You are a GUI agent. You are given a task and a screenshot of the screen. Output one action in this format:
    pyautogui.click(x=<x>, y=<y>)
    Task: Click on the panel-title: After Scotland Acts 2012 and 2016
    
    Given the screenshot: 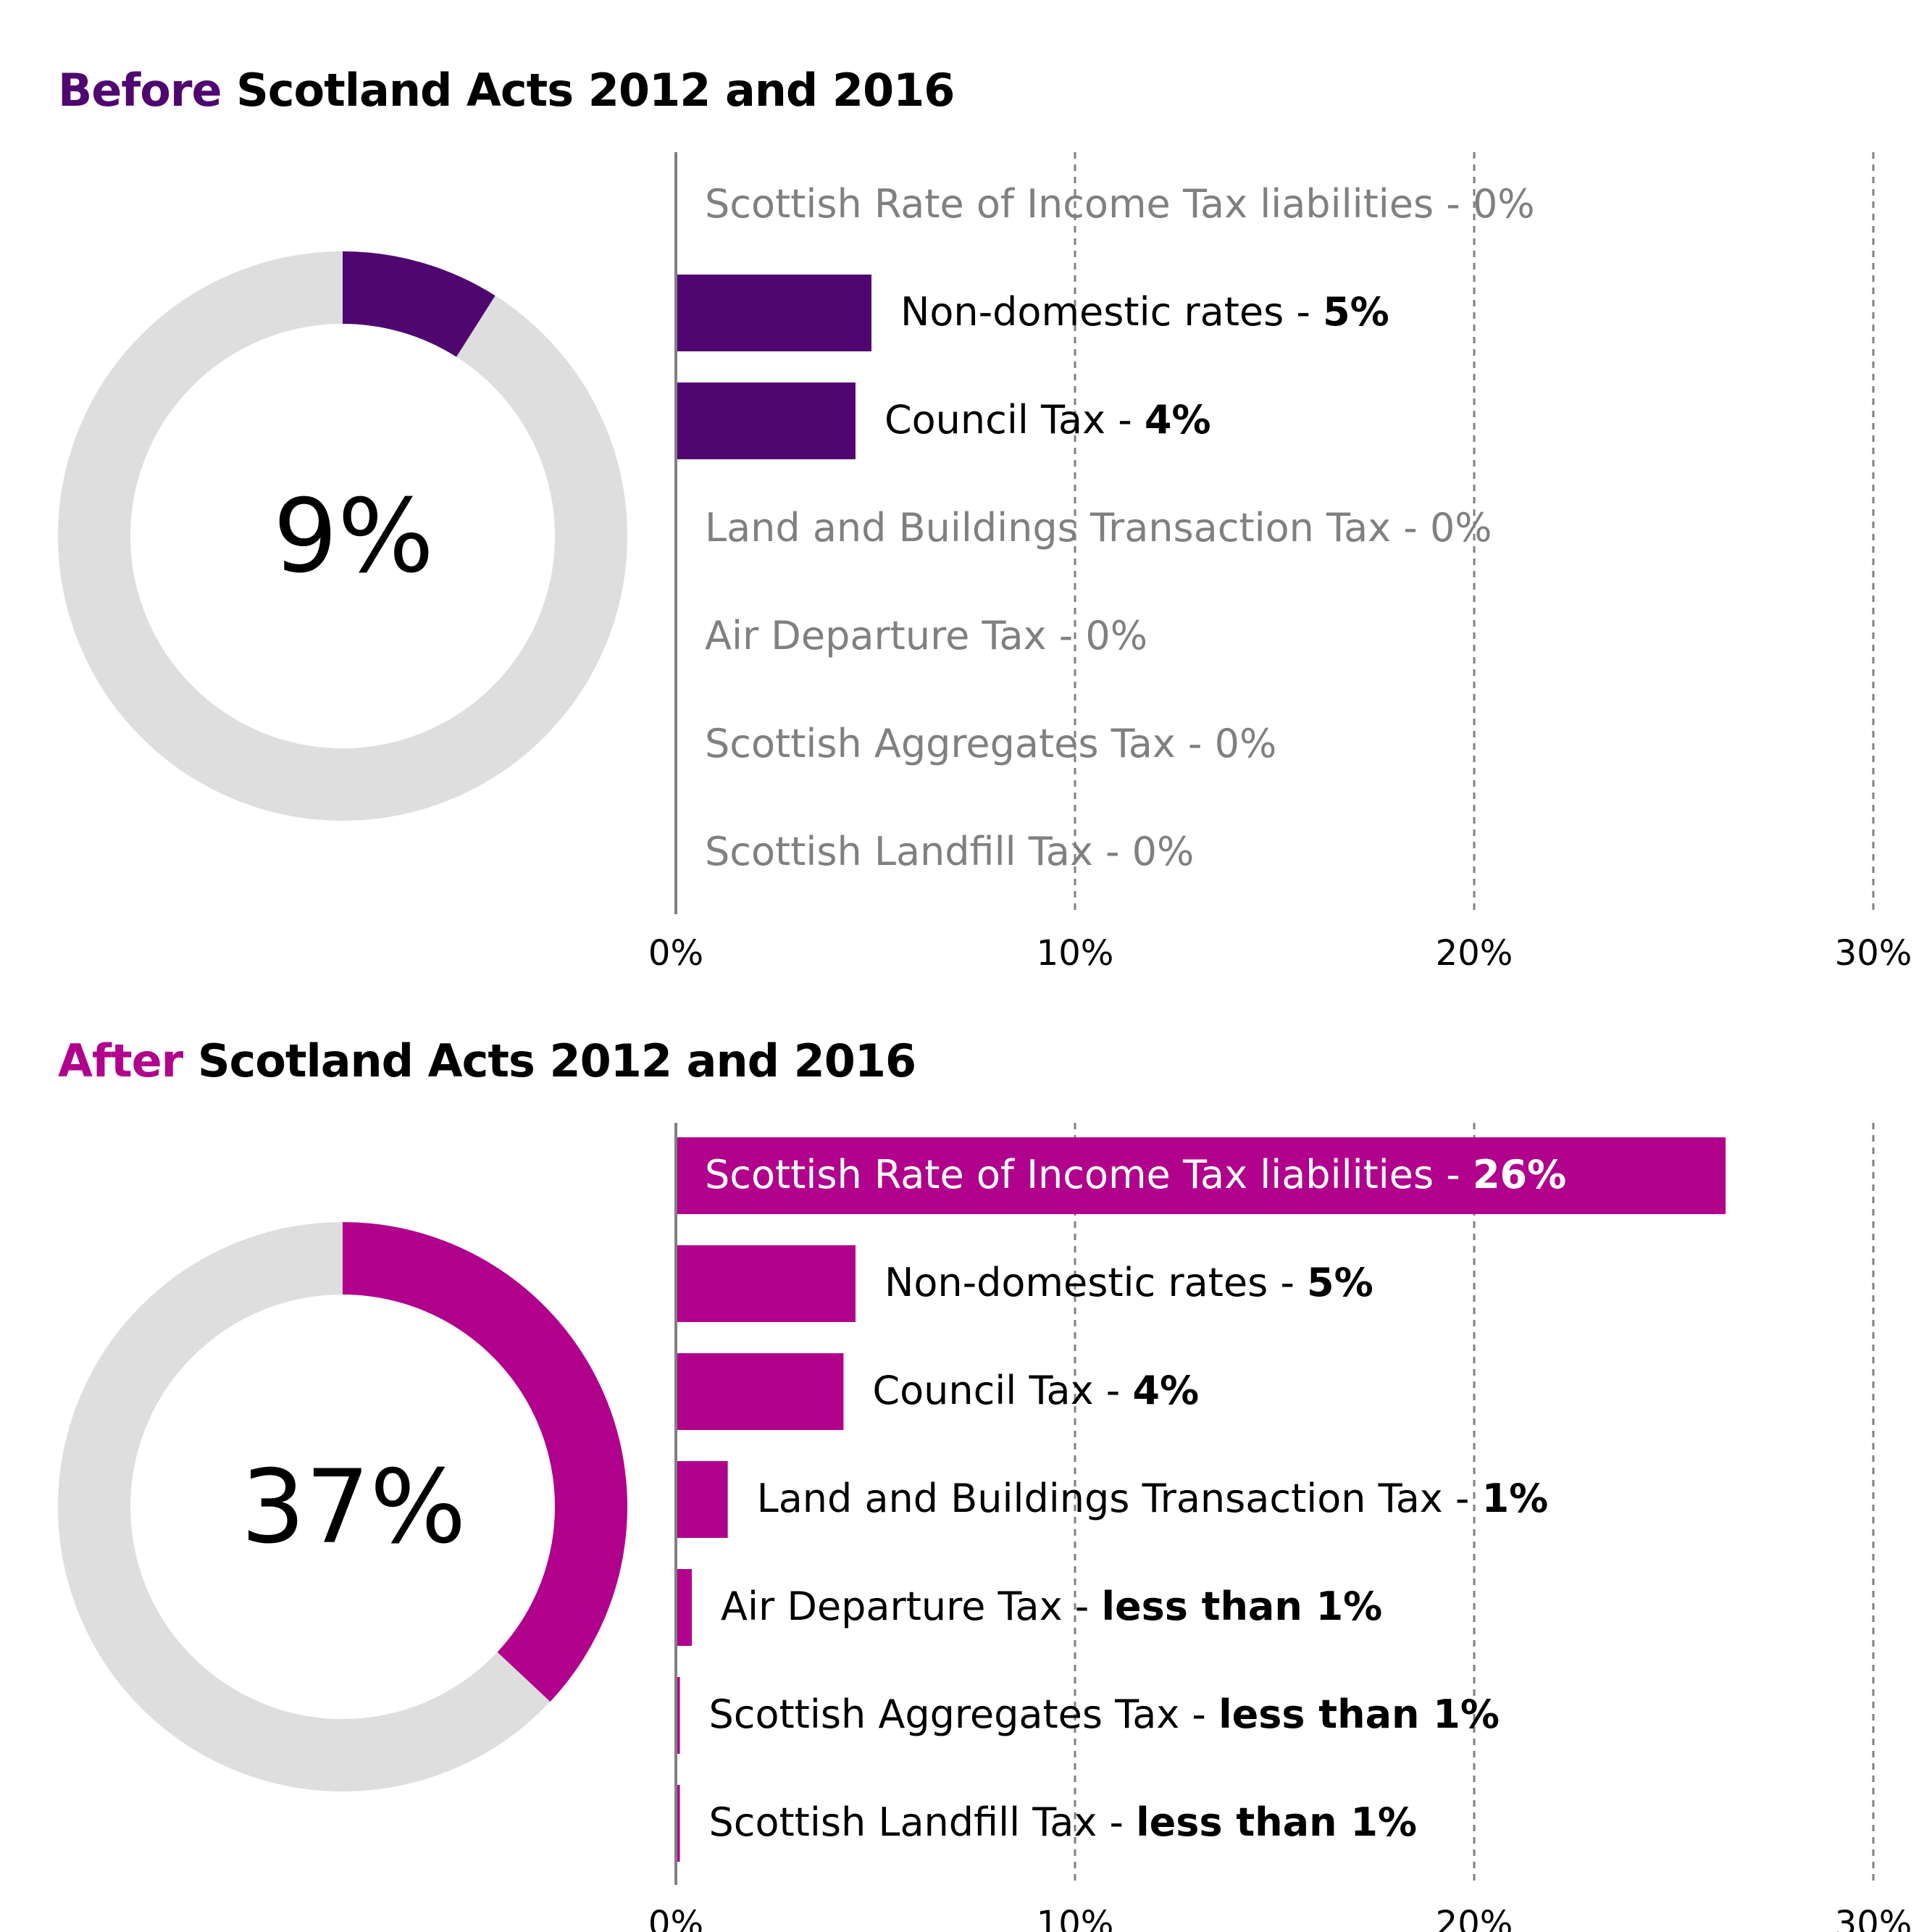 What is the action you would take?
    pyautogui.click(x=487, y=1060)
    